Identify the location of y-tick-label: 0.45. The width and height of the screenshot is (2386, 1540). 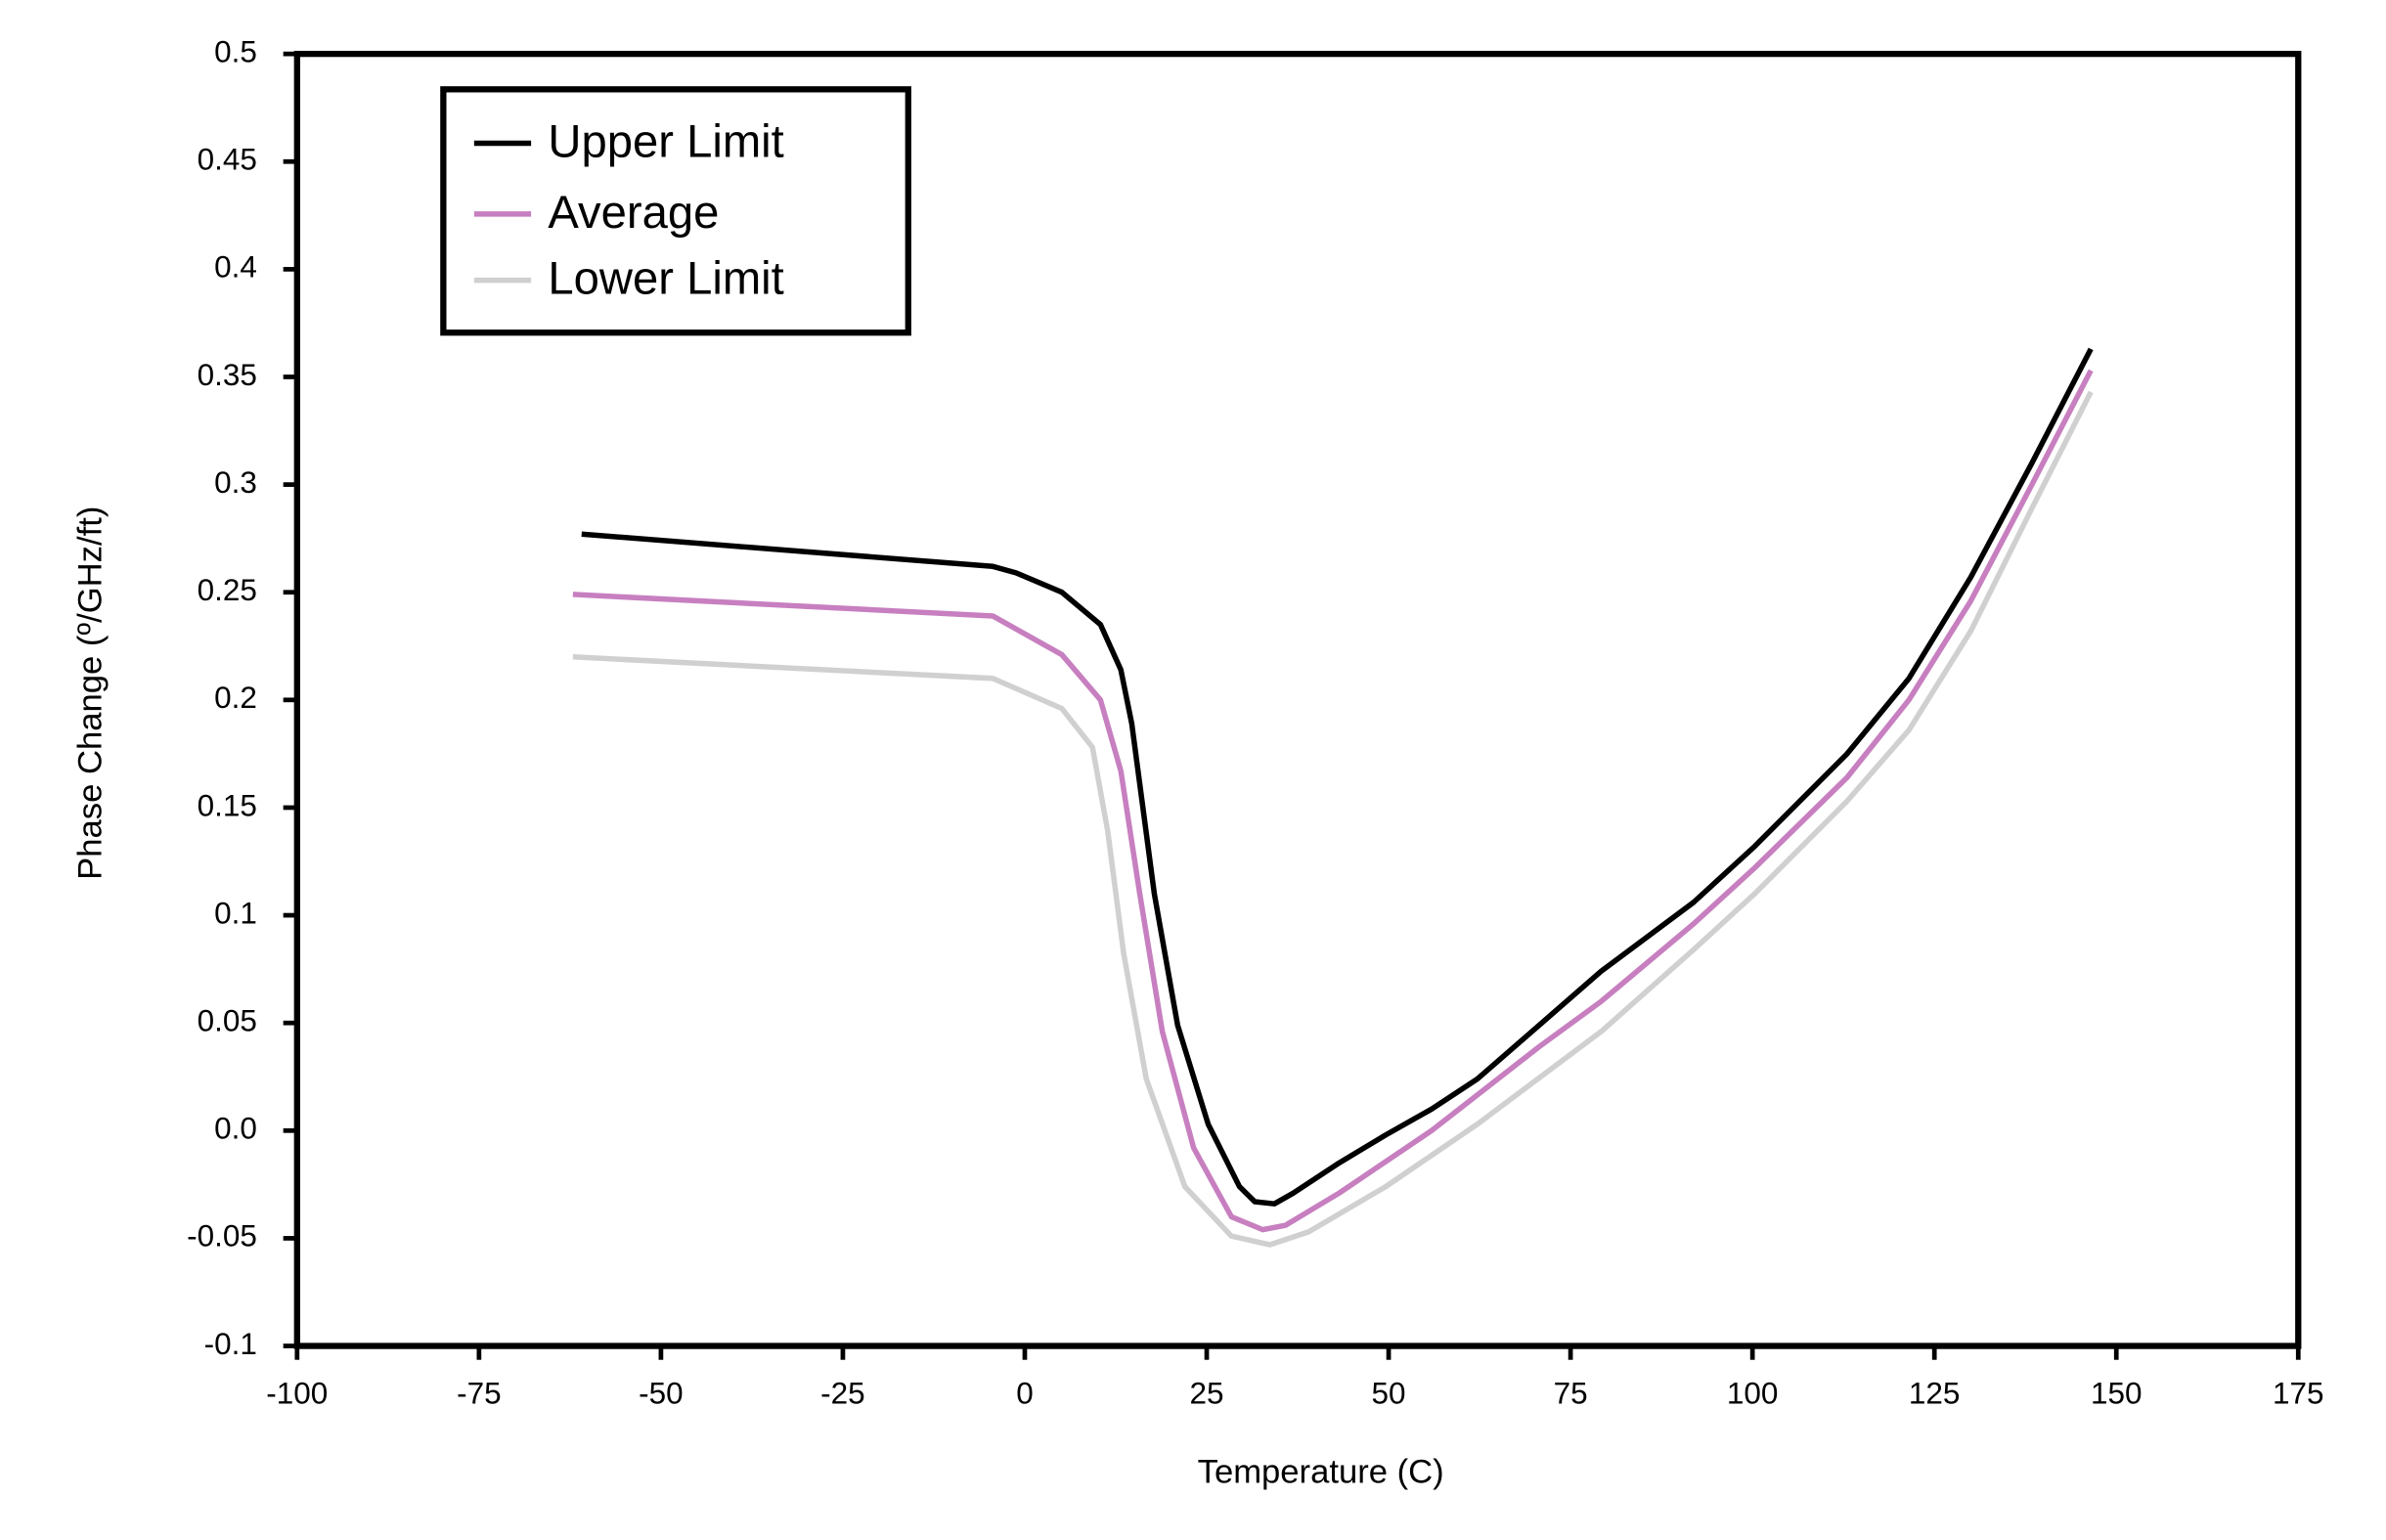
(228, 159).